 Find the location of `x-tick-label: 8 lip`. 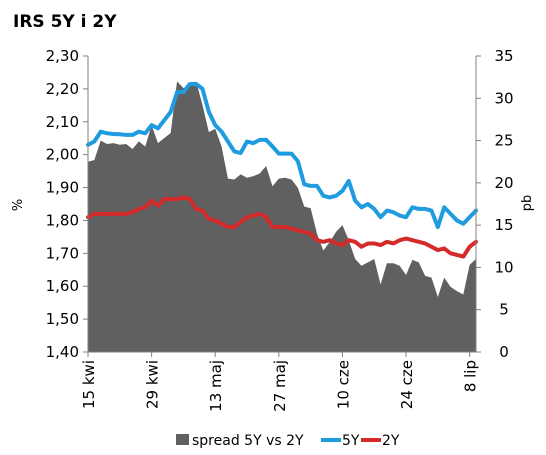

x-tick-label: 8 lip is located at coordinates (471, 376).